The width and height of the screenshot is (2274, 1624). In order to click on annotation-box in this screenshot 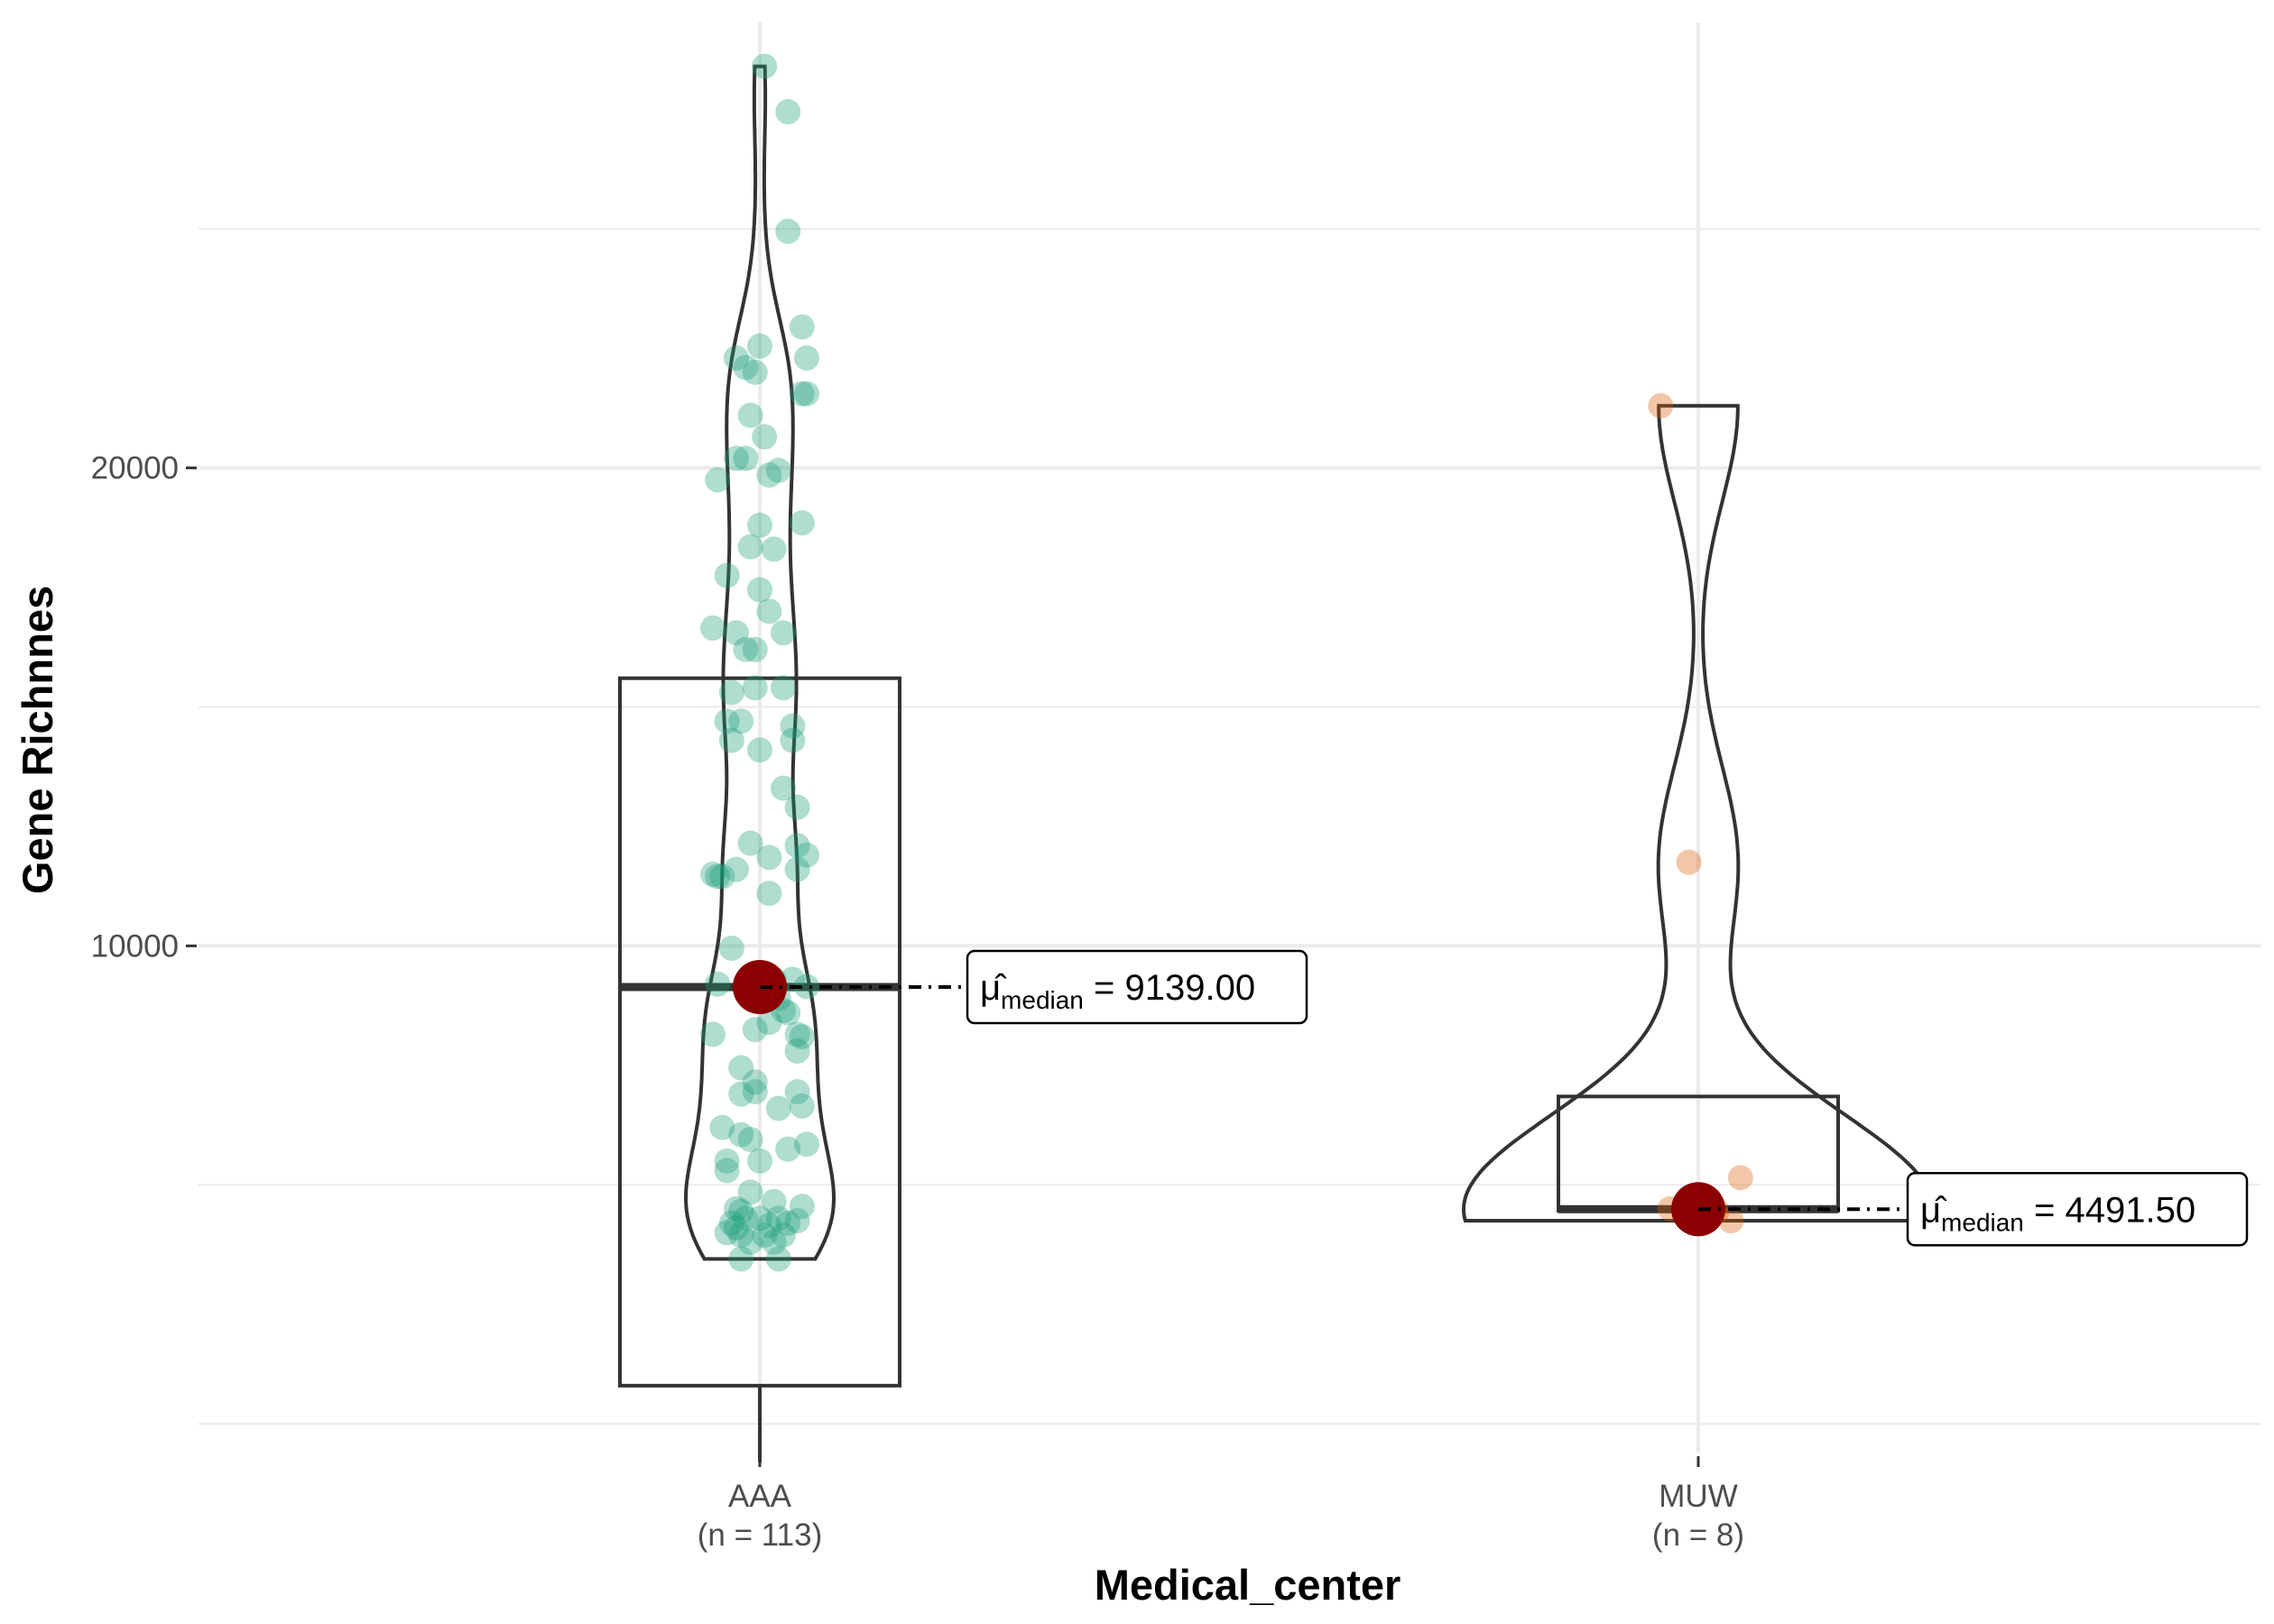, I will do `click(1137, 987)`.